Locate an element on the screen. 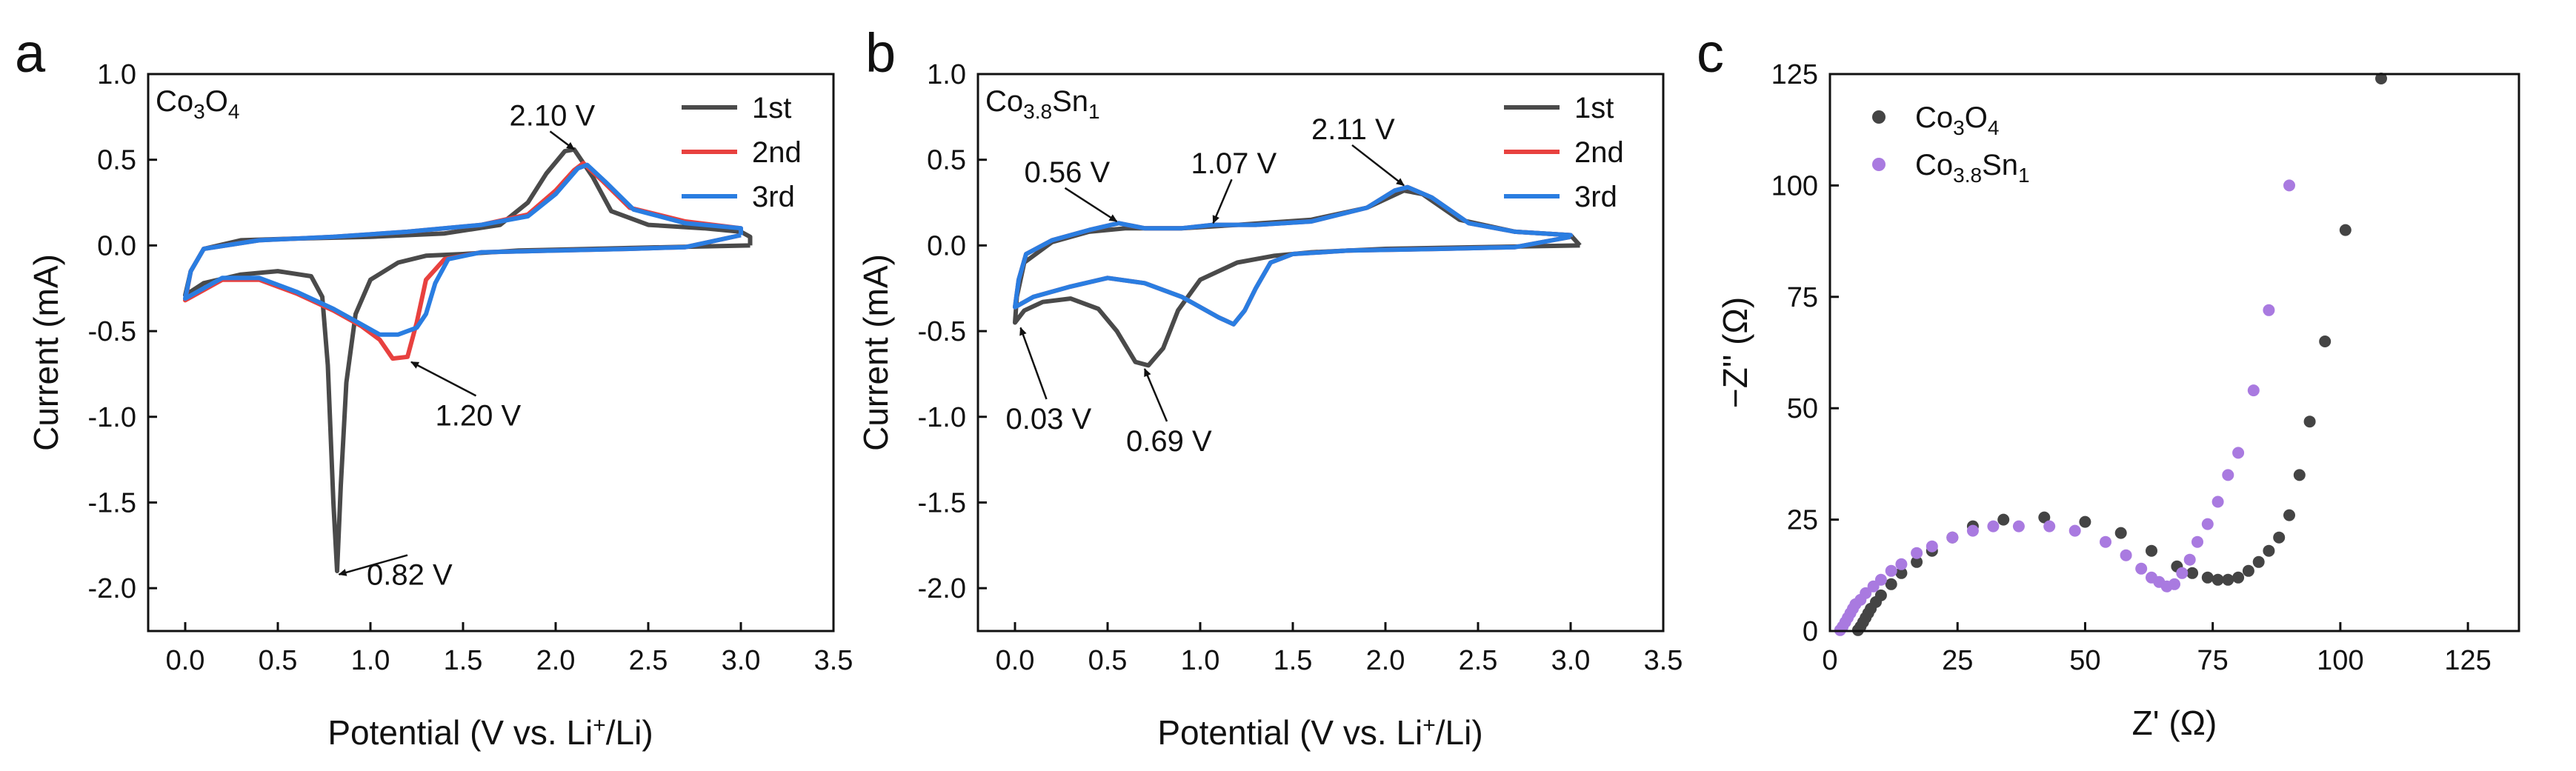  x-tick-label: 25 is located at coordinates (1958, 660).